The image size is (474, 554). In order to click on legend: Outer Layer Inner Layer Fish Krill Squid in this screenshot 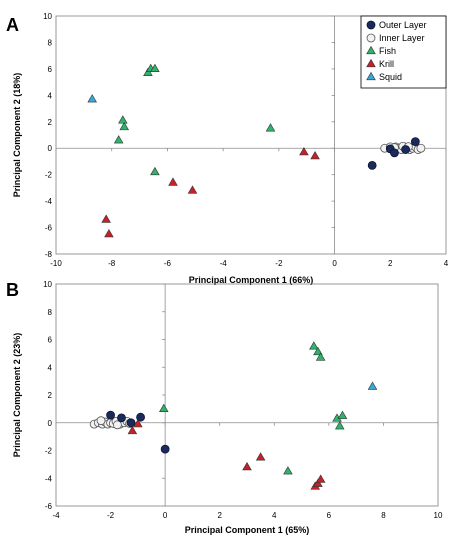, I will do `click(403, 52)`.